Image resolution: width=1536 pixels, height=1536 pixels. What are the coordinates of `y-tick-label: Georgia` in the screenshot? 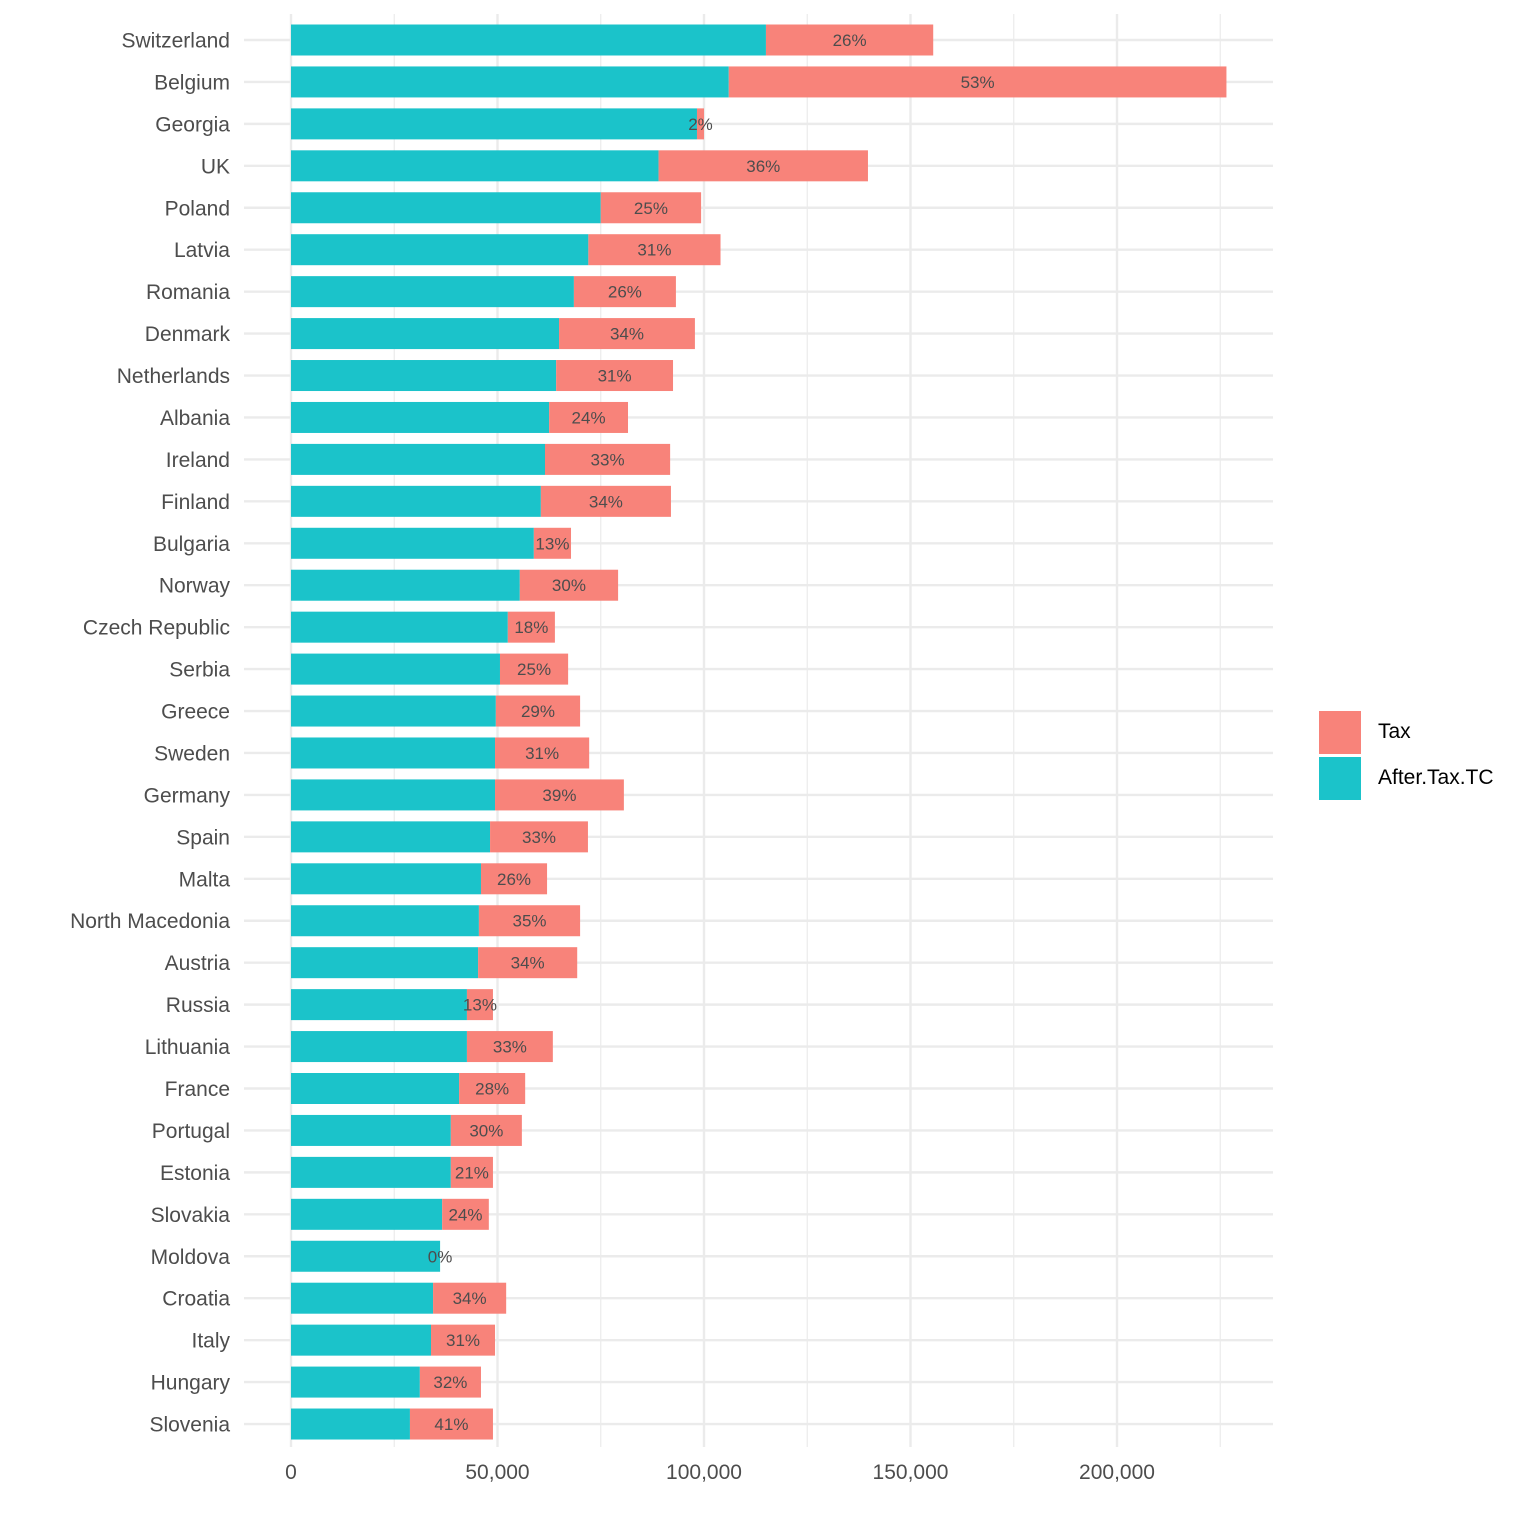 It's located at (192, 124).